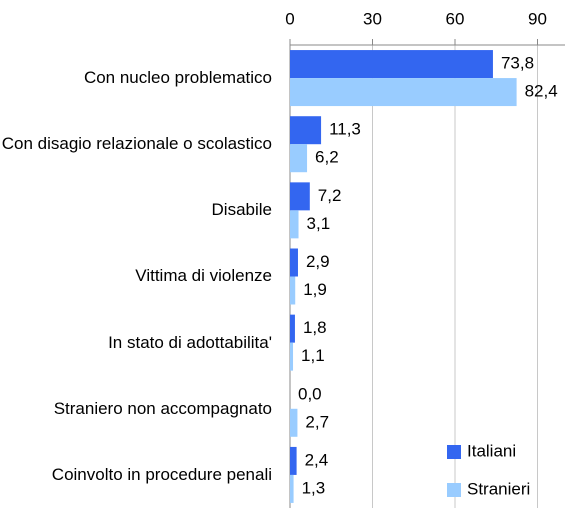  I want to click on category-text: Straniero non accompagnato, so click(162, 408).